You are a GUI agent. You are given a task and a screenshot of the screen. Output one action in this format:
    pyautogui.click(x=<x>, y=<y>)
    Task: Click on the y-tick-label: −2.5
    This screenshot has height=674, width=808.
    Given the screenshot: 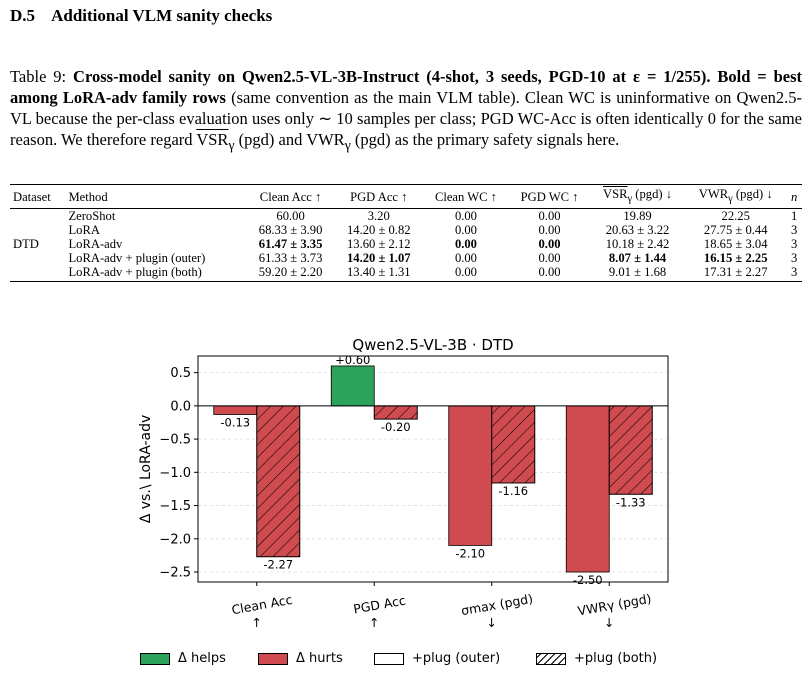 What is the action you would take?
    pyautogui.click(x=175, y=573)
    